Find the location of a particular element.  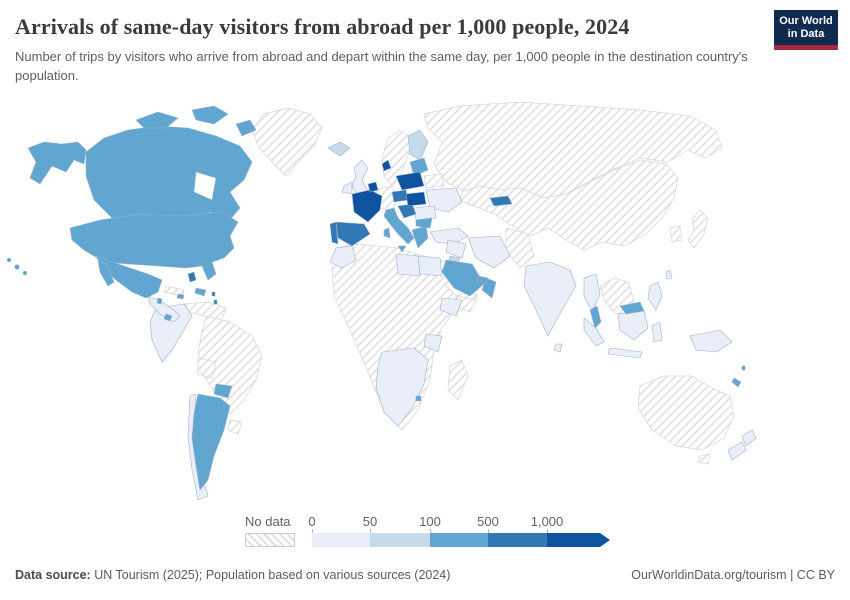

country-madagascar is located at coordinates (458, 380).